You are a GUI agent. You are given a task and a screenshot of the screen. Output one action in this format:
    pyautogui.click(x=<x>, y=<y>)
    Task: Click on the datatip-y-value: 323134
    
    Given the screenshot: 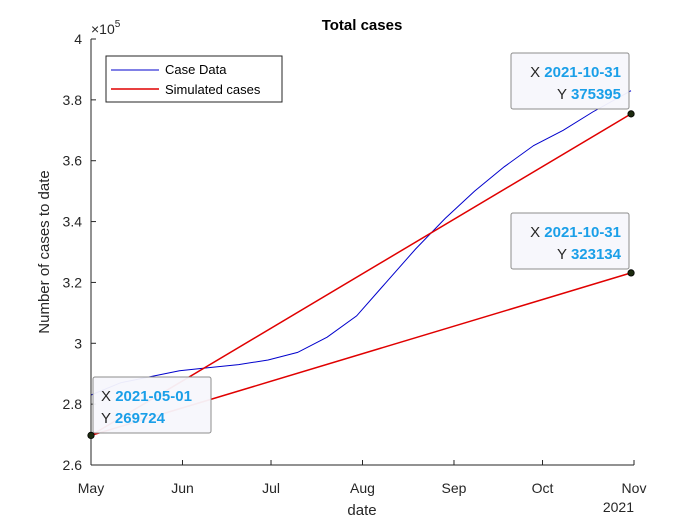 What is the action you would take?
    pyautogui.click(x=596, y=254)
    